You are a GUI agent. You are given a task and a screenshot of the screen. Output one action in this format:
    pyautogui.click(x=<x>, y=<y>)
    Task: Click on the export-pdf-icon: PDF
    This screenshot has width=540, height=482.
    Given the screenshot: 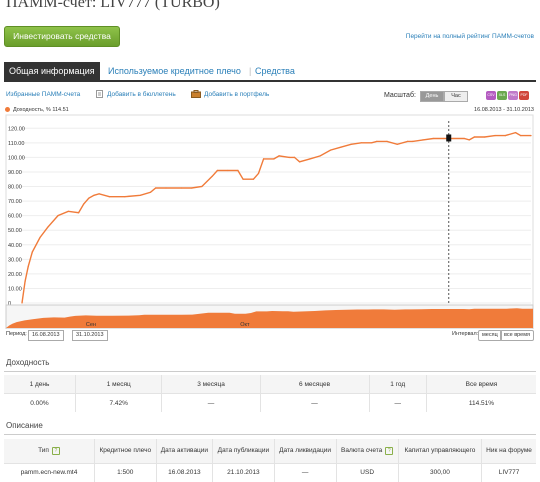 What is the action you would take?
    pyautogui.click(x=524, y=95)
    